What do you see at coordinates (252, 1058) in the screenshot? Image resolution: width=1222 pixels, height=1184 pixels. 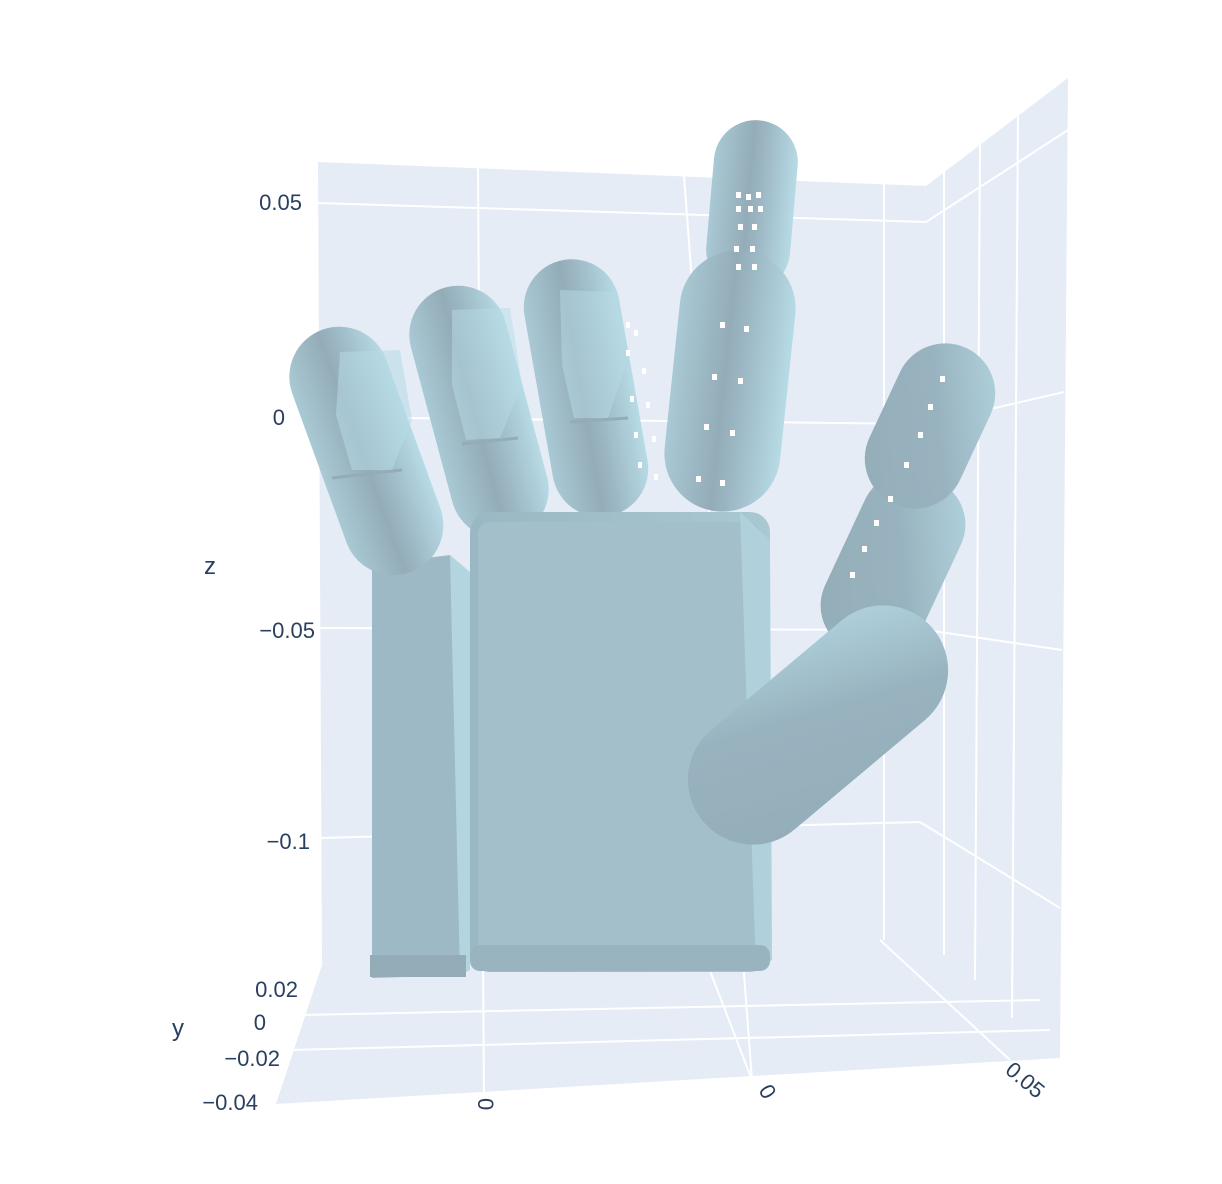 I see `y-tick-label: −0.02` at bounding box center [252, 1058].